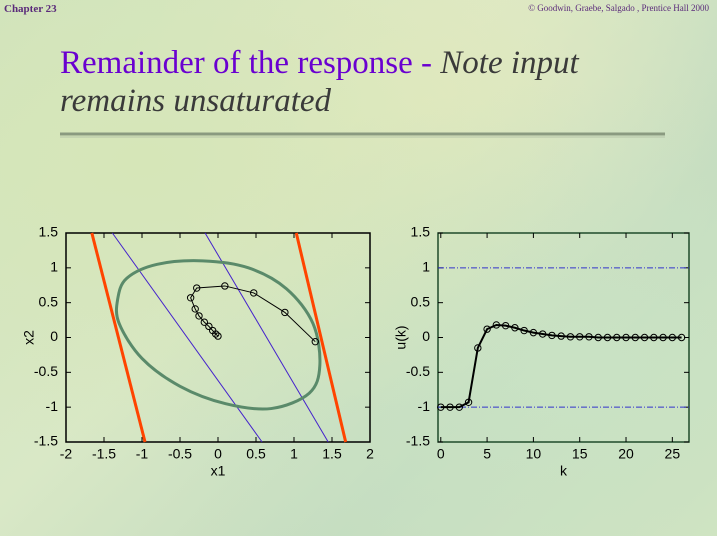 This screenshot has height=536, width=717. I want to click on x-tick-label: 10, so click(534, 454).